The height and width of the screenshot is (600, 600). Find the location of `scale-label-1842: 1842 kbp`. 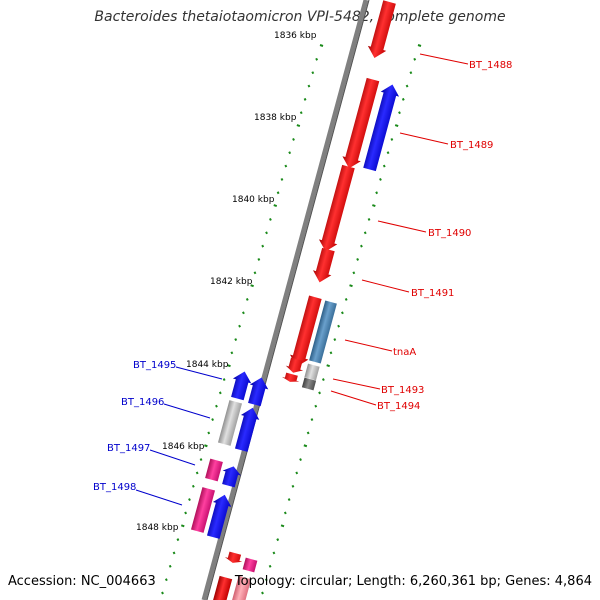

scale-label-1842: 1842 kbp is located at coordinates (231, 282).